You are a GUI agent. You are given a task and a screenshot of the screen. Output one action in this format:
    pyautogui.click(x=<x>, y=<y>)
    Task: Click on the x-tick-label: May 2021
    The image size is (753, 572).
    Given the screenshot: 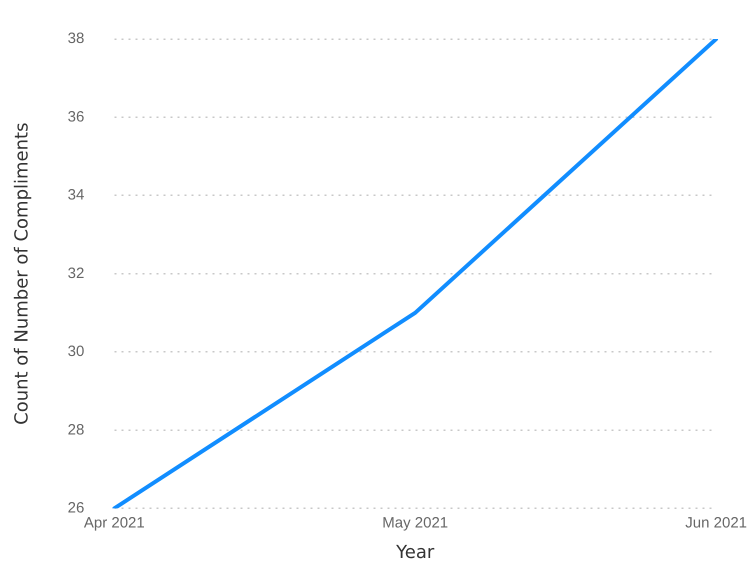 What is the action you would take?
    pyautogui.click(x=415, y=523)
    